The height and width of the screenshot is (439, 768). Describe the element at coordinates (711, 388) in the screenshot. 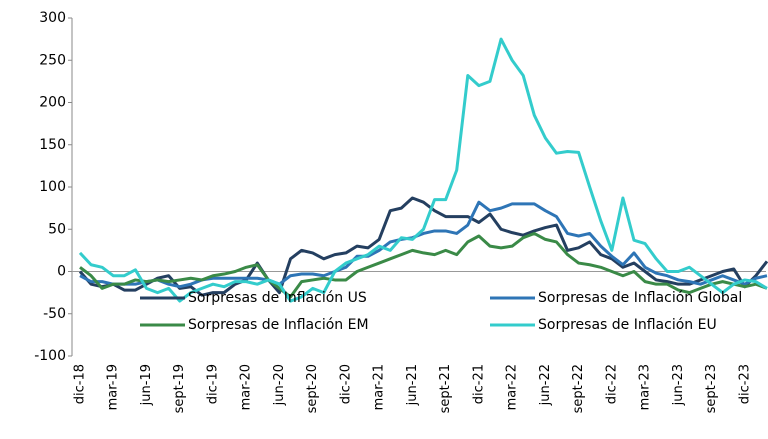

I see `x-tick-label: sept-23` at that location.